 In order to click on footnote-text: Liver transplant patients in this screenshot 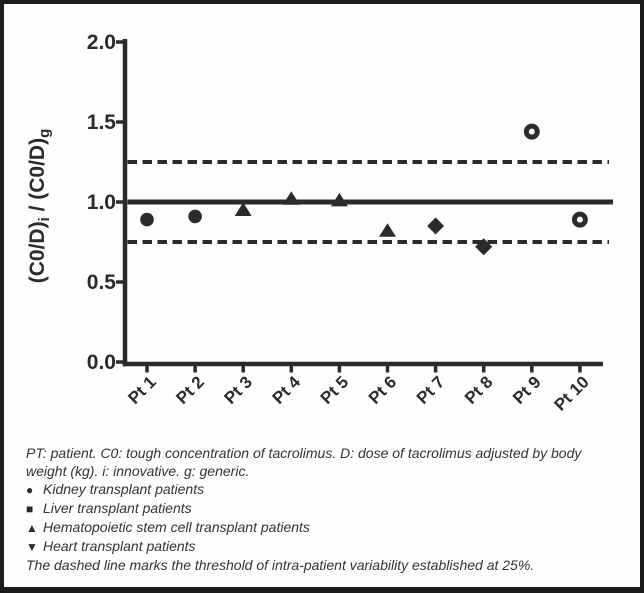, I will do `click(117, 508)`.